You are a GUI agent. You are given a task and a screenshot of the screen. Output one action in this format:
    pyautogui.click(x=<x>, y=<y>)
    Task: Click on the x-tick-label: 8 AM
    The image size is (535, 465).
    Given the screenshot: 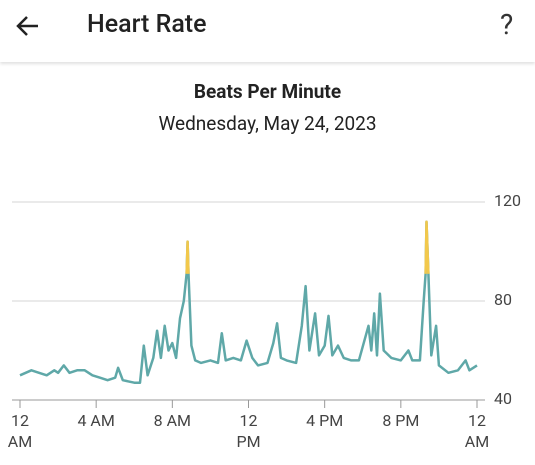 What is the action you would take?
    pyautogui.click(x=172, y=420)
    